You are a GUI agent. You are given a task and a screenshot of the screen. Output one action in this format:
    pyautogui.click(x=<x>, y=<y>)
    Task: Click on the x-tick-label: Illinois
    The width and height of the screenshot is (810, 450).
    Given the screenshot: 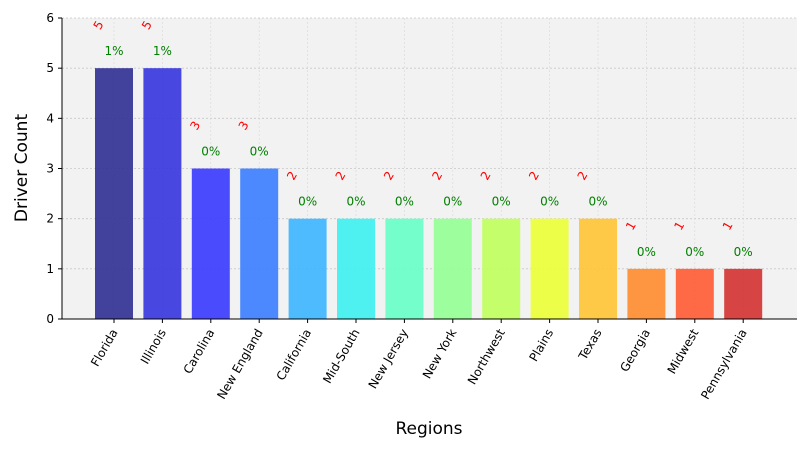 What is the action you would take?
    pyautogui.click(x=153, y=347)
    